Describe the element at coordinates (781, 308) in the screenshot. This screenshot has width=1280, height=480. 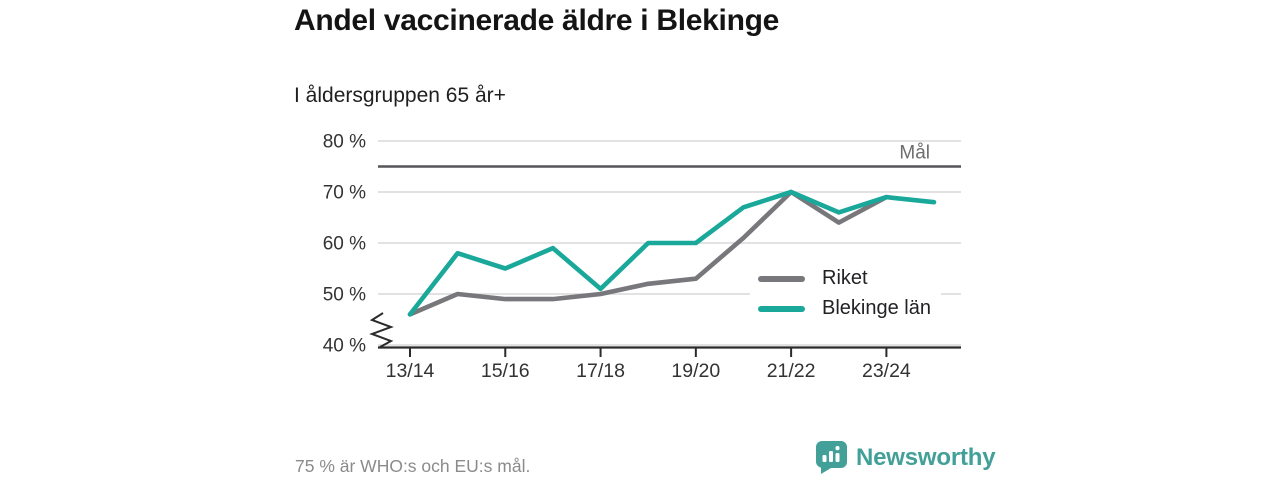
I see `blekinge-line-swatch` at that location.